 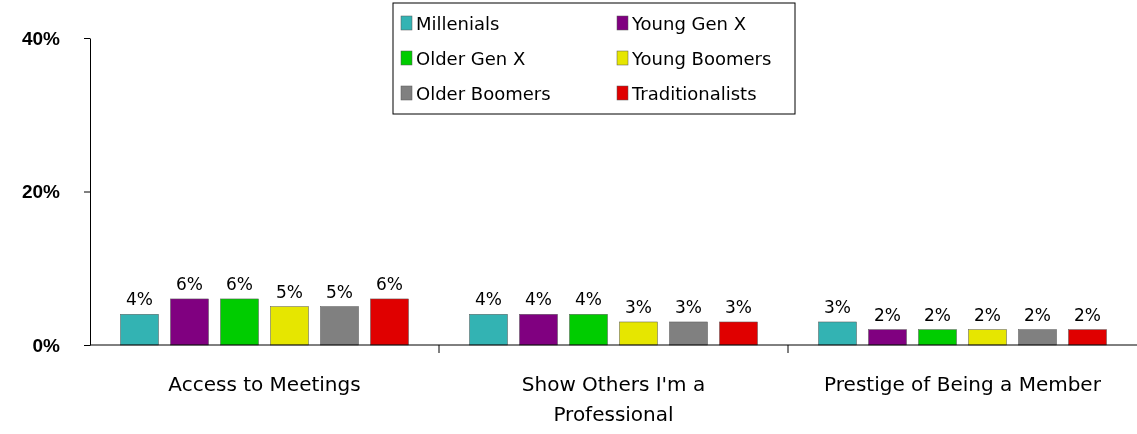 I want to click on legend-label: Older Gen X, so click(x=471, y=58).